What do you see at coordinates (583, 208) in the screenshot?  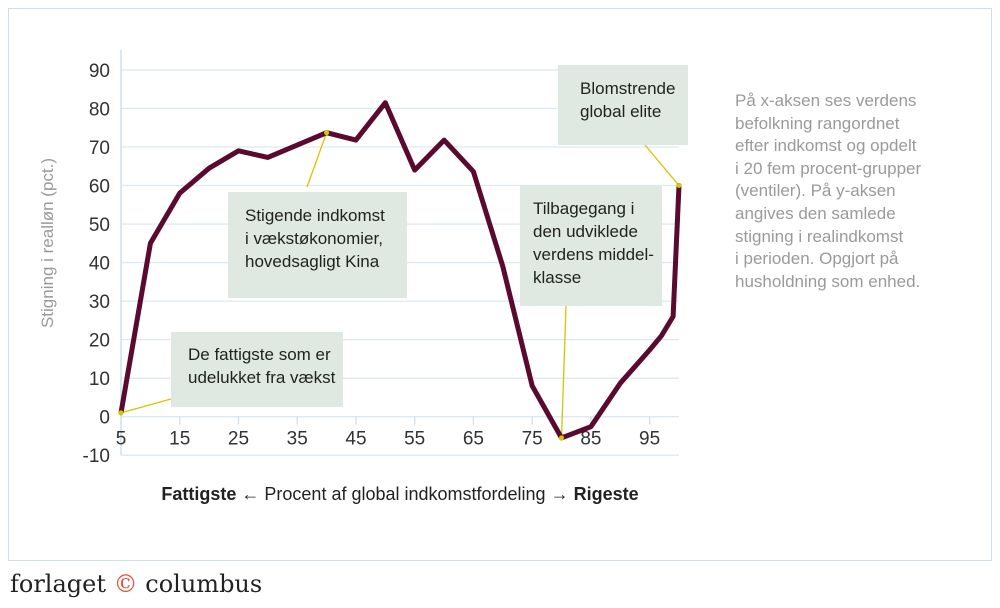 I see `annotation-text: Tilbagegang i` at bounding box center [583, 208].